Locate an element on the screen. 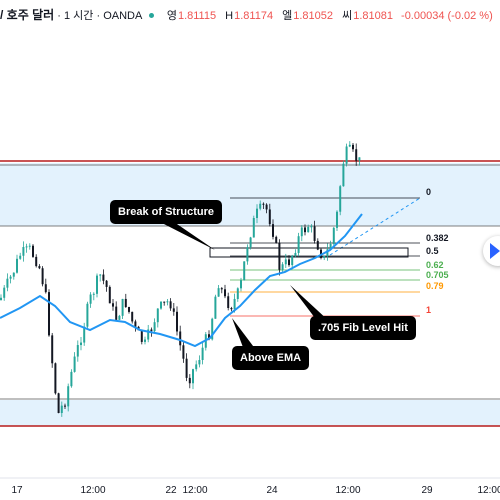 The image size is (500, 500). market-status-icon is located at coordinates (151, 16).